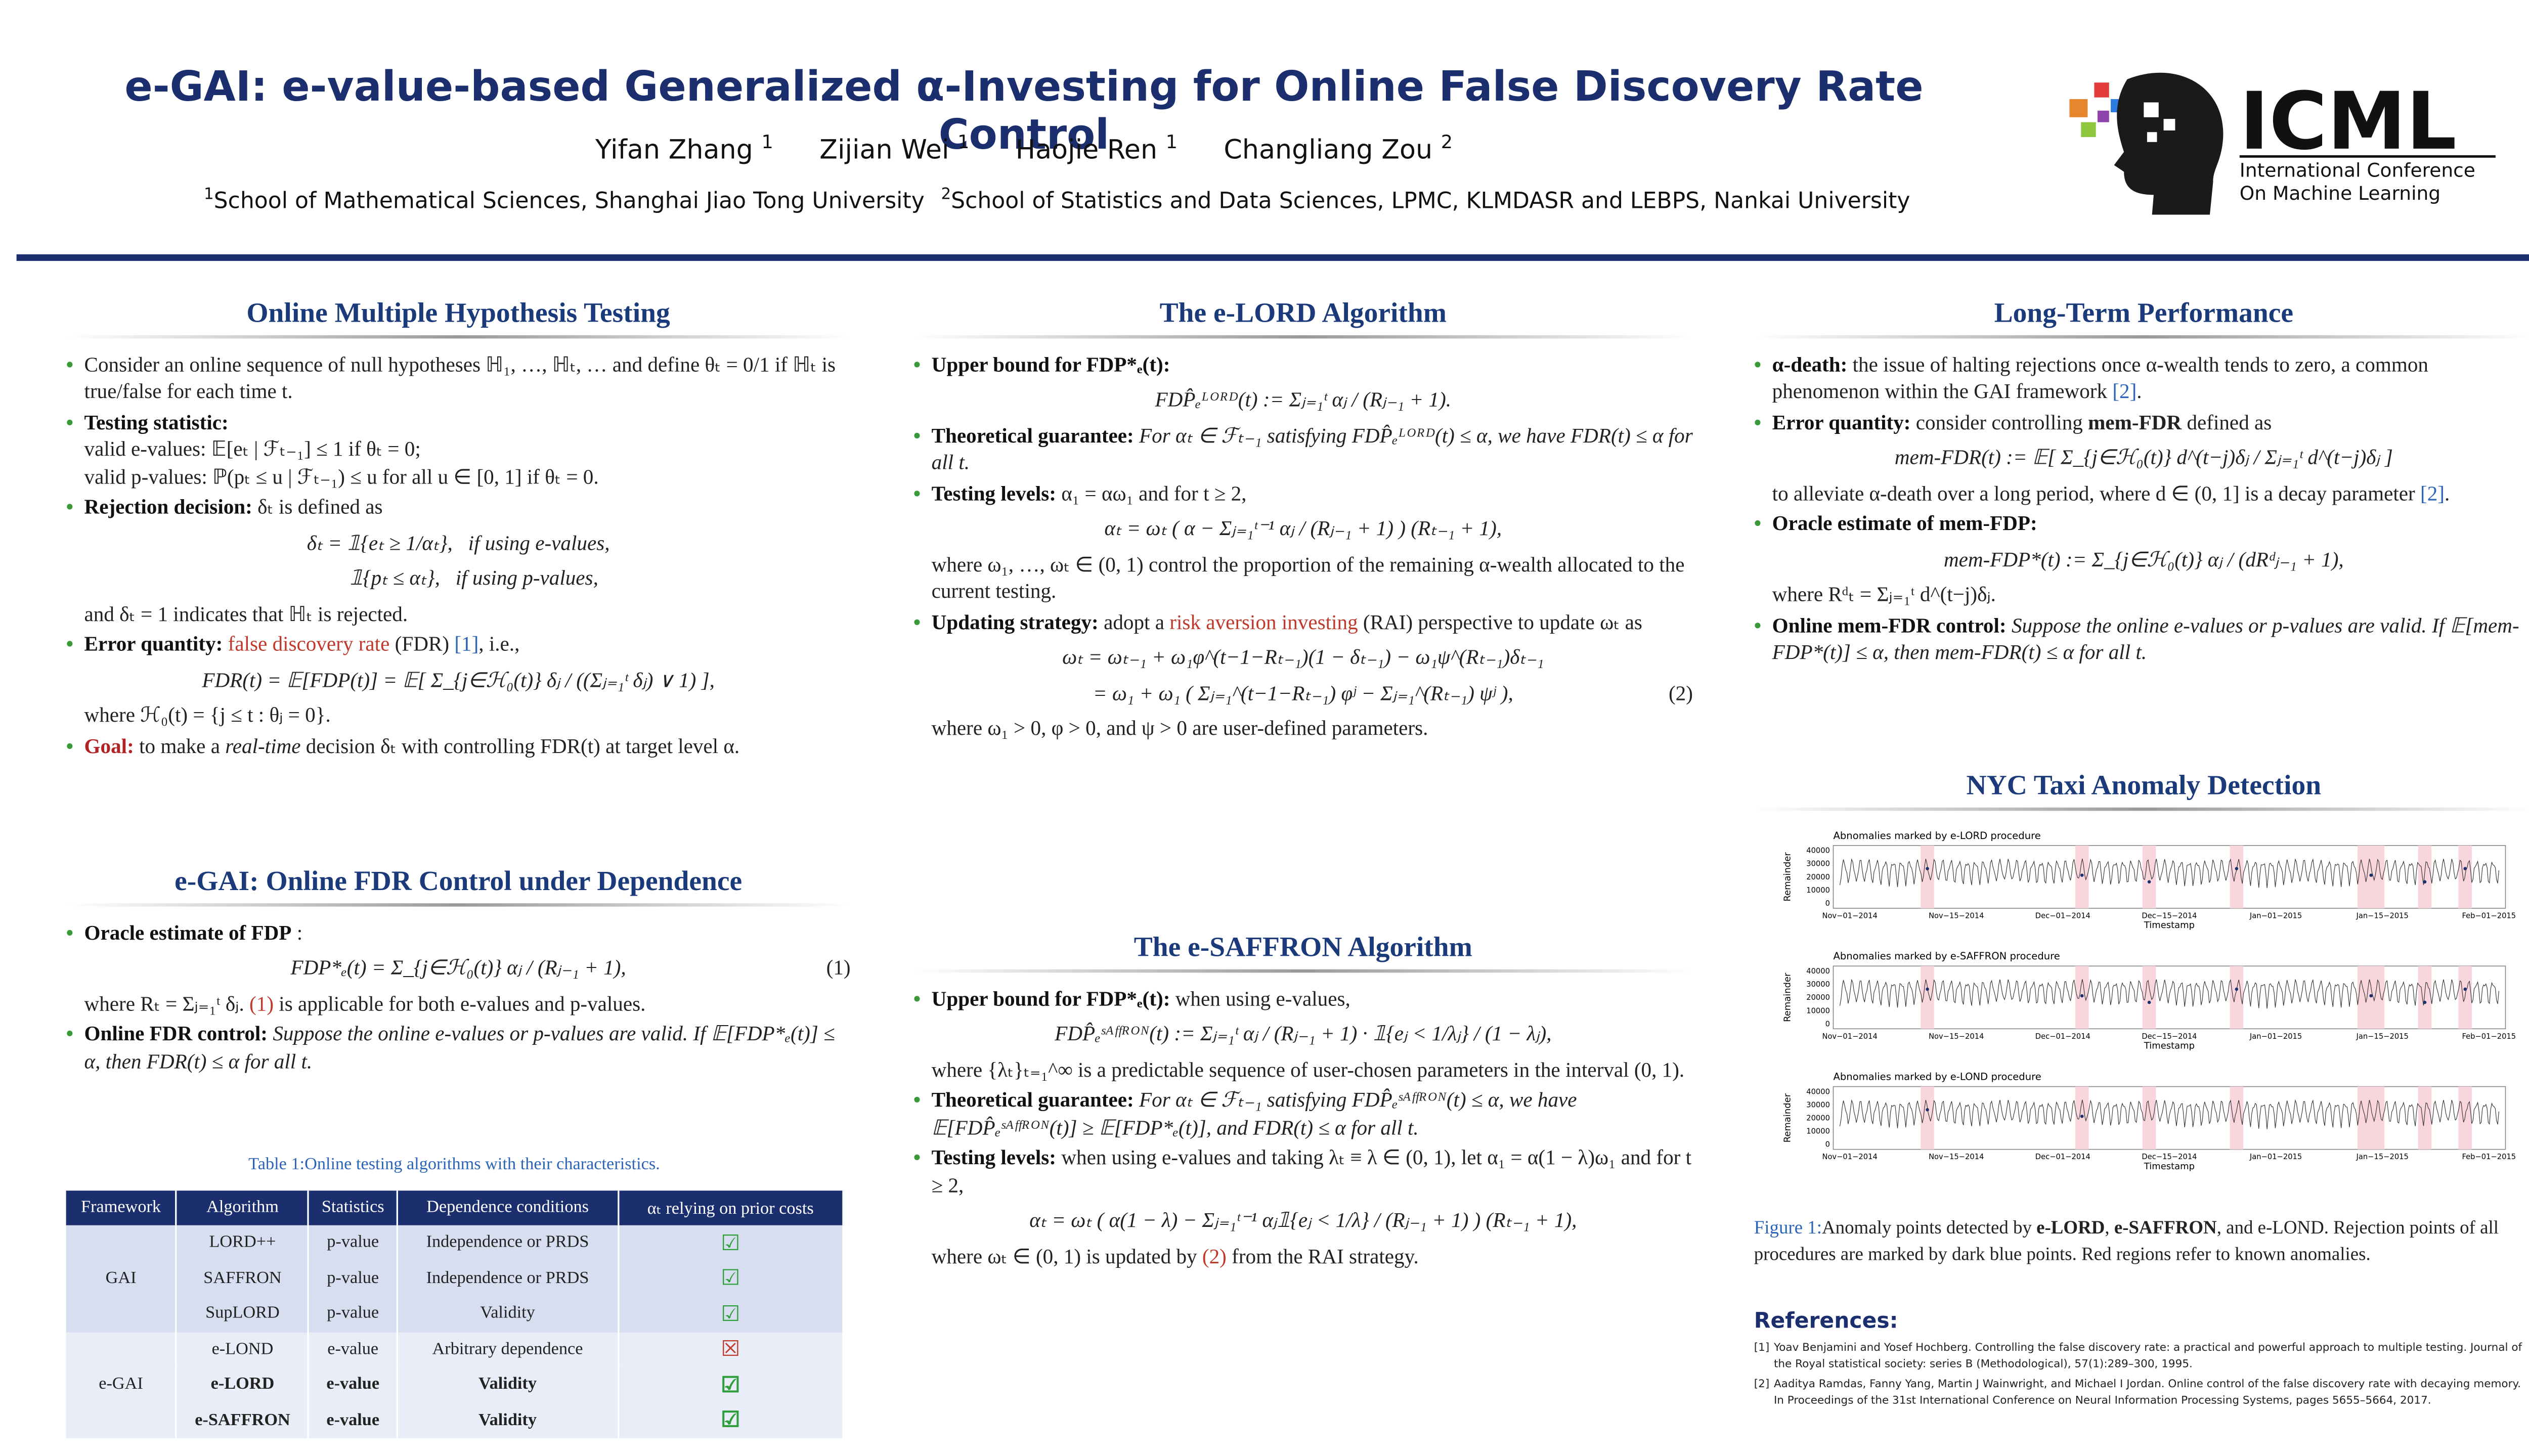 Image resolution: width=2529 pixels, height=1456 pixels. Describe the element at coordinates (209, 194) in the screenshot. I see `affiliation-sup: 1` at that location.